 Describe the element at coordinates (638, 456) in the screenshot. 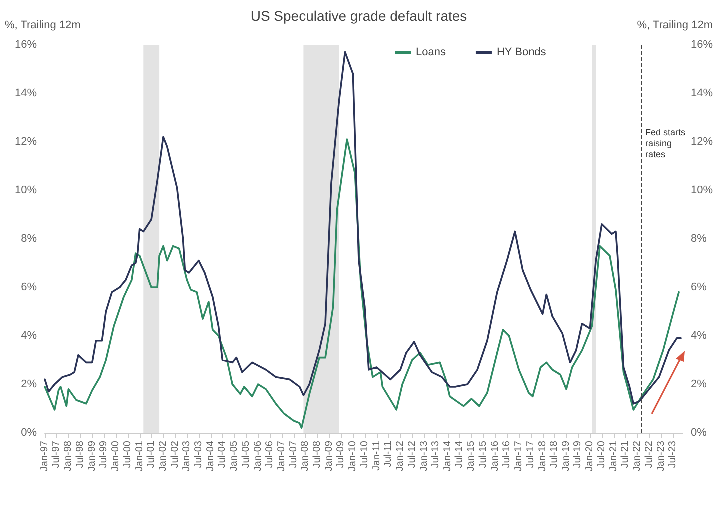

I see `x-tick-label: Jan-22` at that location.